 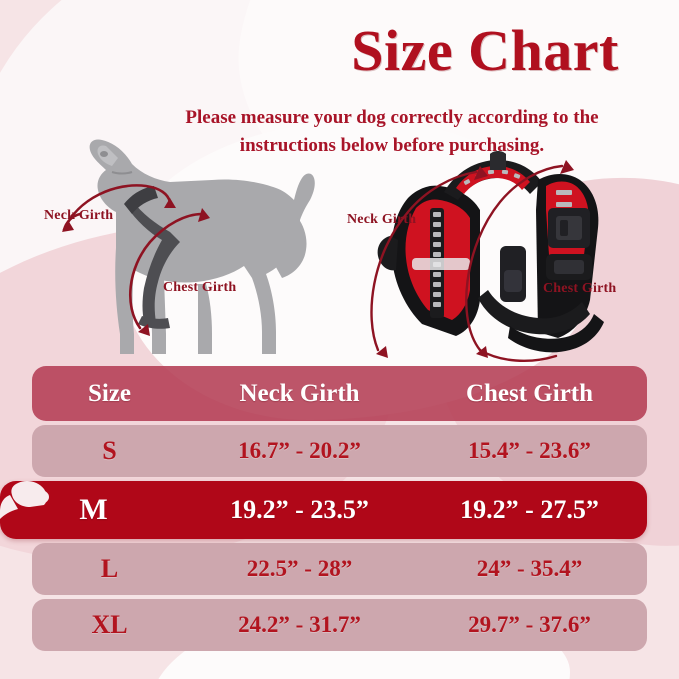 I want to click on neck-girth-arrow-right, so click(x=424, y=261).